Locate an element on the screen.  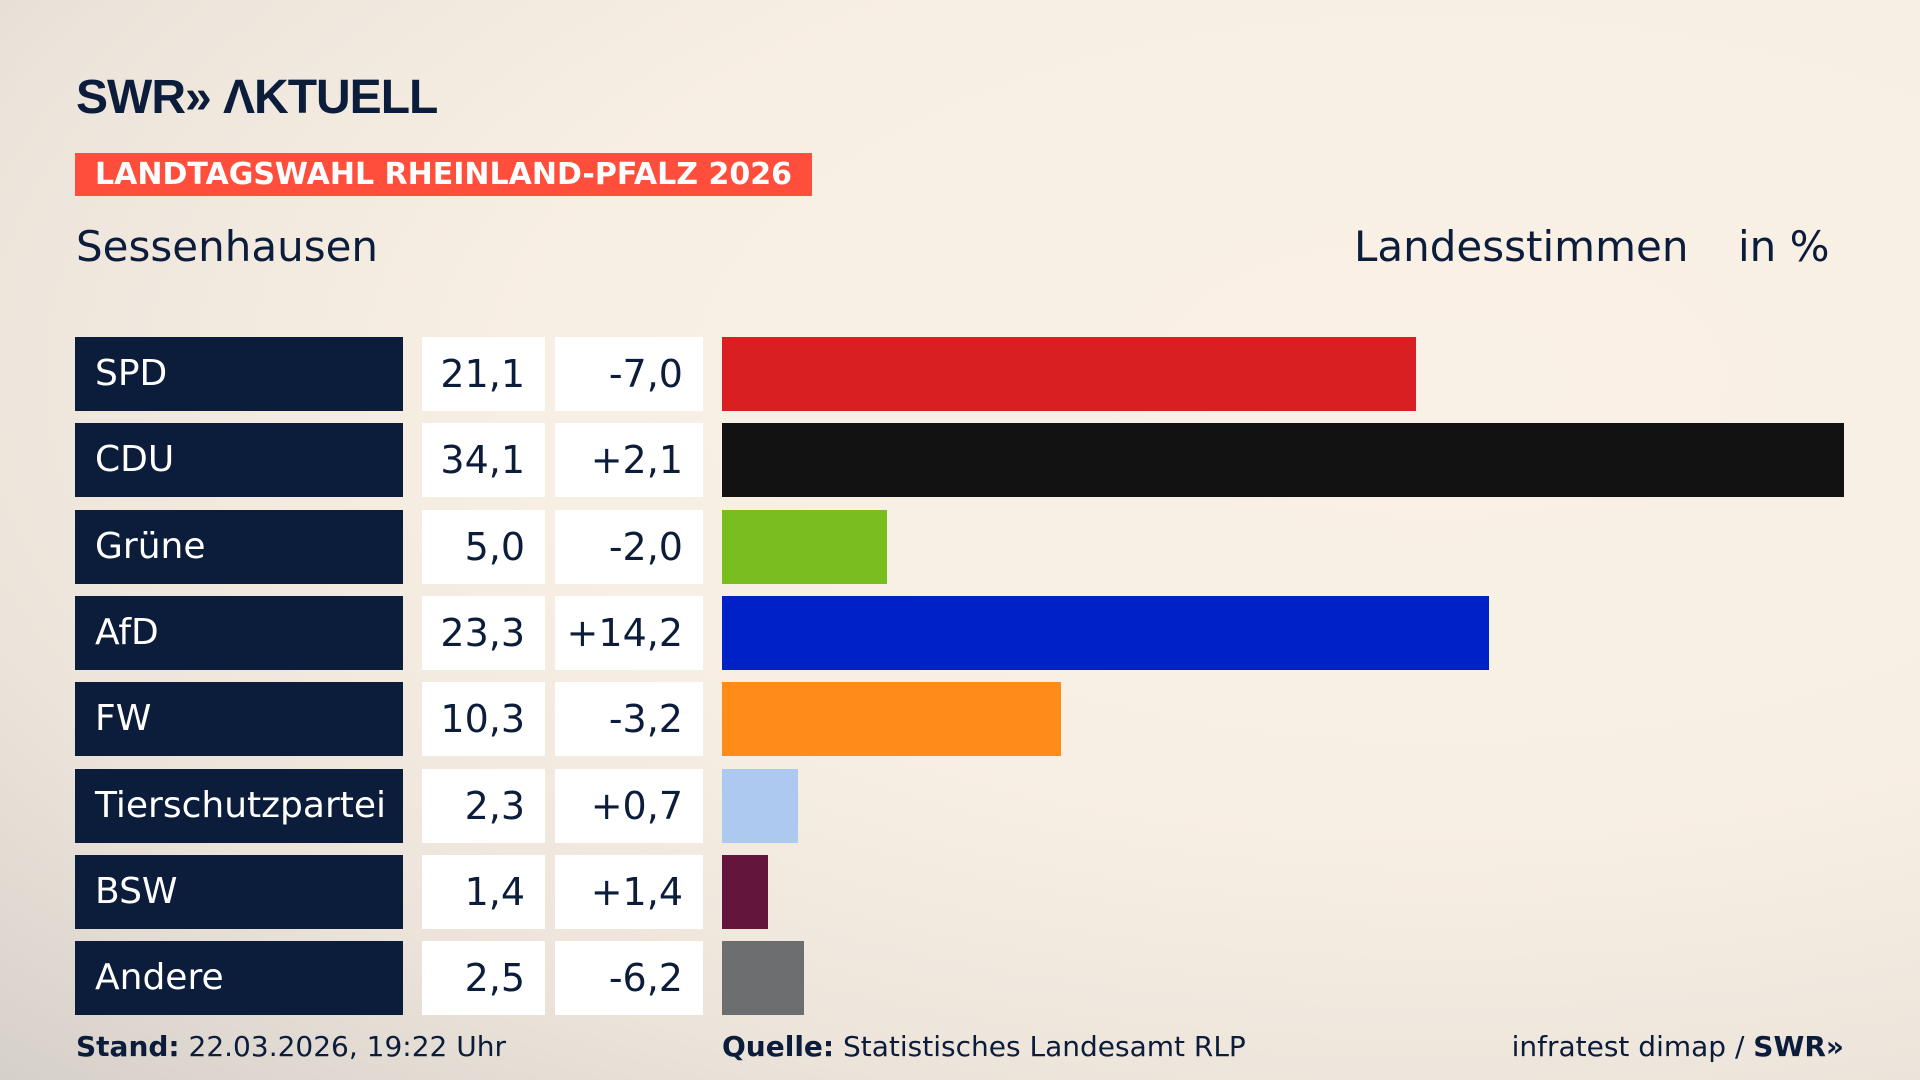
diff-label: +2,1 is located at coordinates (629, 460).